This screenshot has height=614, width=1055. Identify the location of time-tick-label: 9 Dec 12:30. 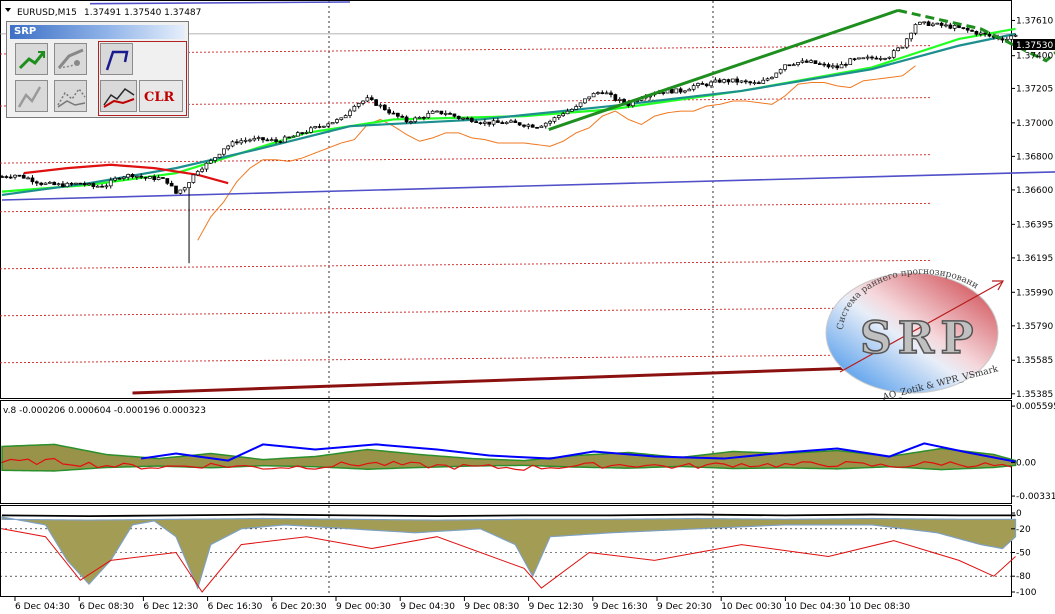
(556, 607).